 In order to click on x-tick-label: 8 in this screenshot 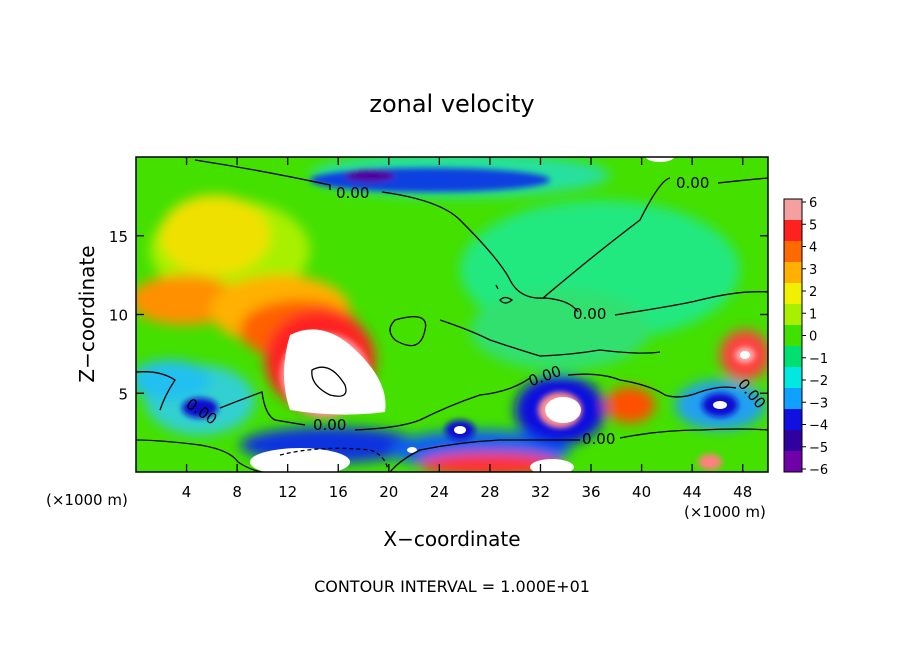, I will do `click(237, 492)`.